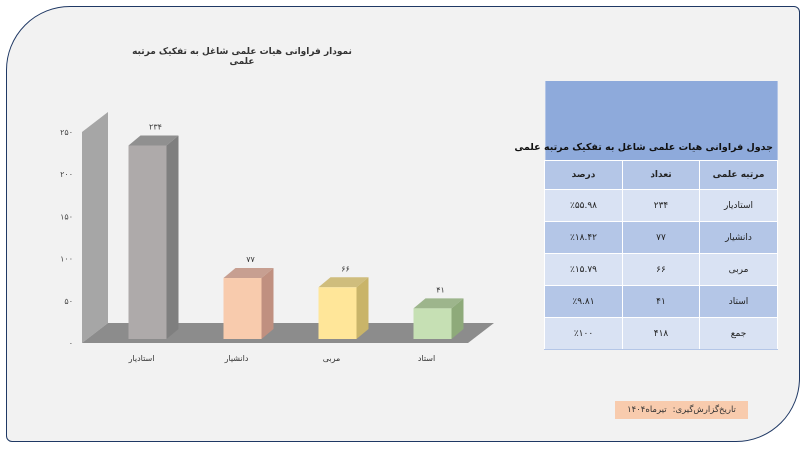  What do you see at coordinates (66, 259) in the screenshot?
I see `y-tick-label: ۱۰۰` at bounding box center [66, 259].